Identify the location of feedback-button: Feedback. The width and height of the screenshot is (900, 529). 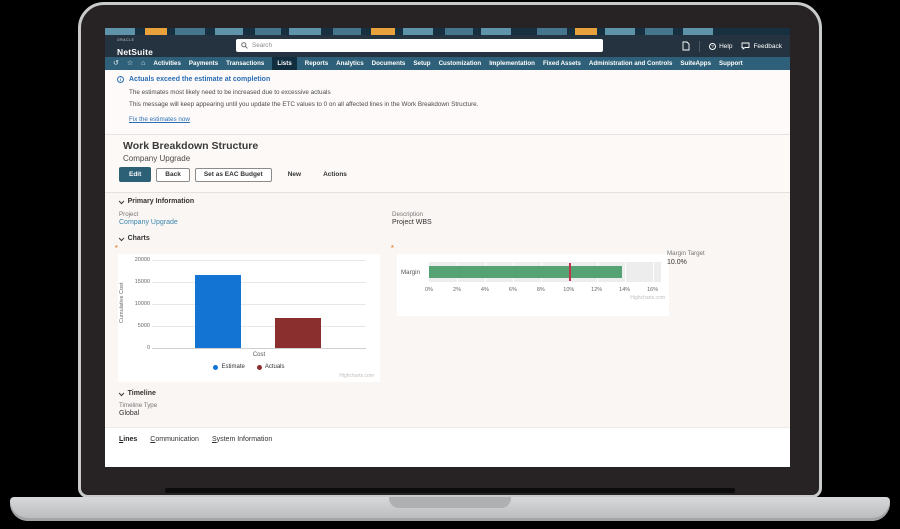
(761, 46).